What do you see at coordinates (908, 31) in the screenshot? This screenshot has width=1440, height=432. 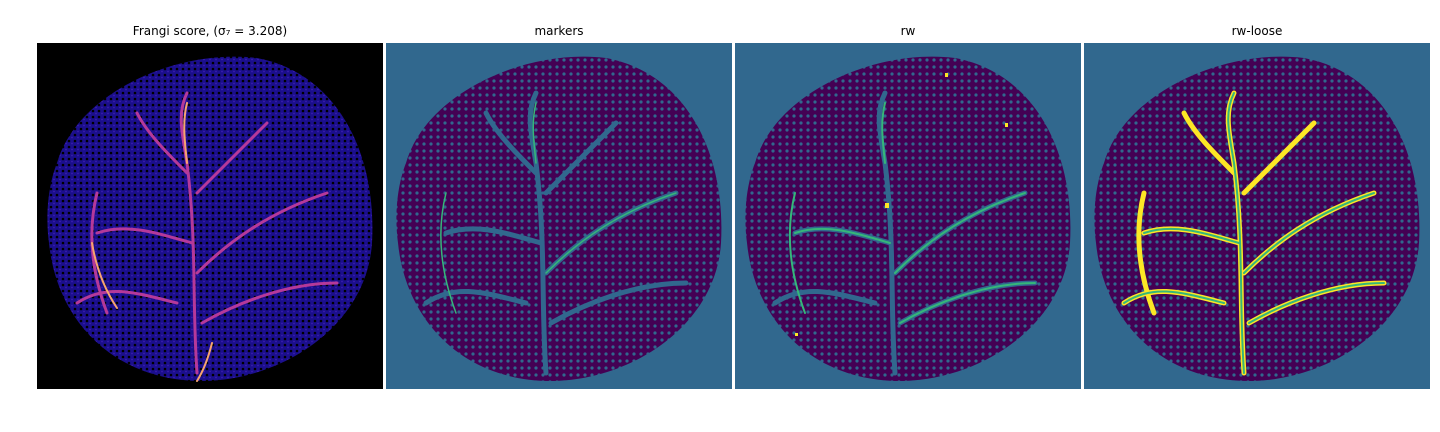 I see `panel-title-rw: rw` at bounding box center [908, 31].